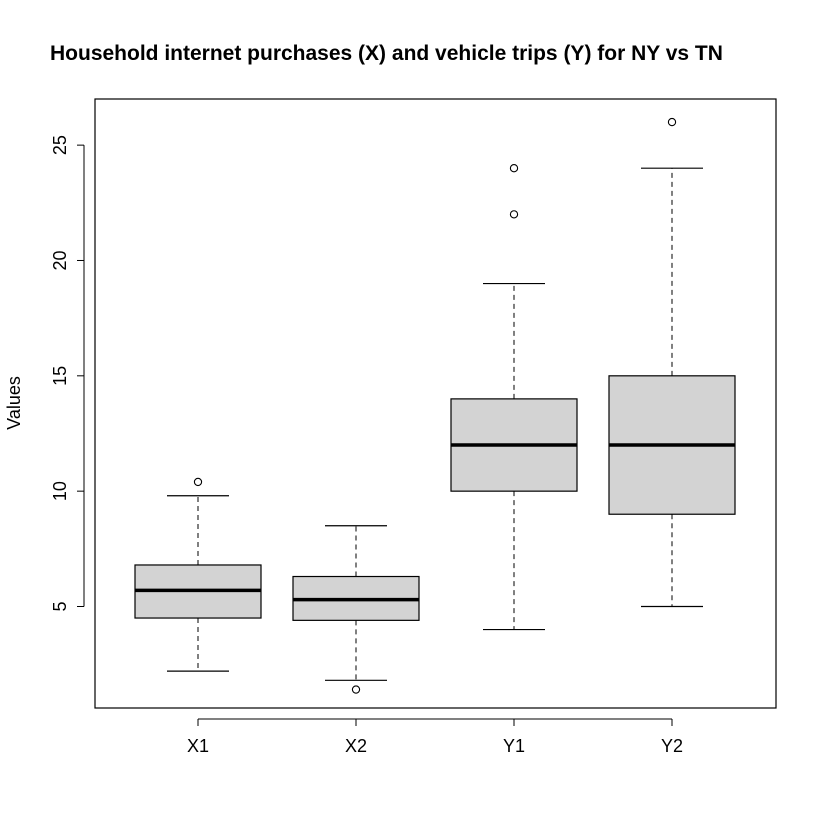 The width and height of the screenshot is (827, 827). What do you see at coordinates (672, 746) in the screenshot?
I see `x-tick-label: Y2` at bounding box center [672, 746].